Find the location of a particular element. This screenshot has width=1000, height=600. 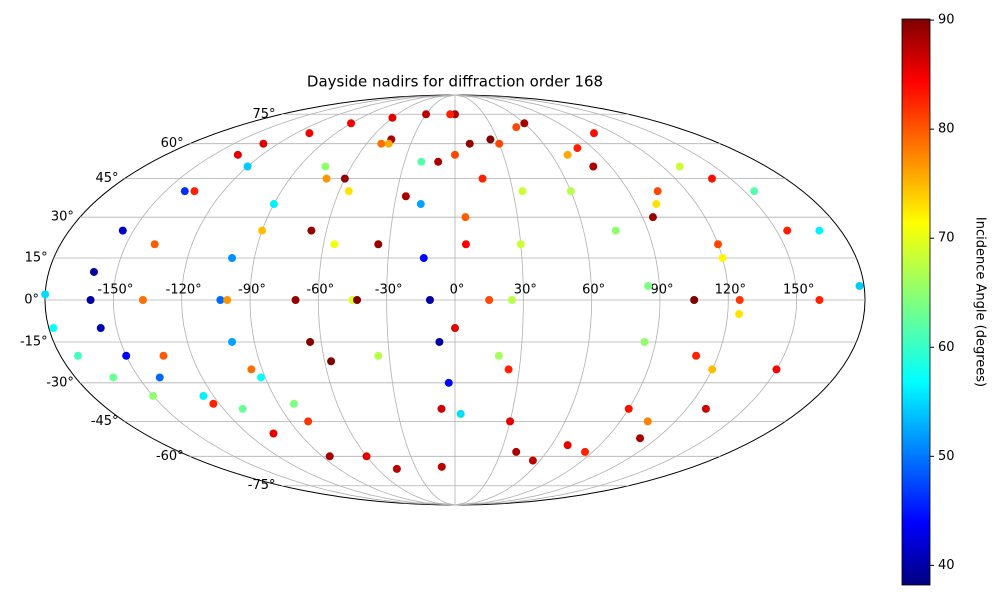

y-tick-label: 60° is located at coordinates (172, 143).